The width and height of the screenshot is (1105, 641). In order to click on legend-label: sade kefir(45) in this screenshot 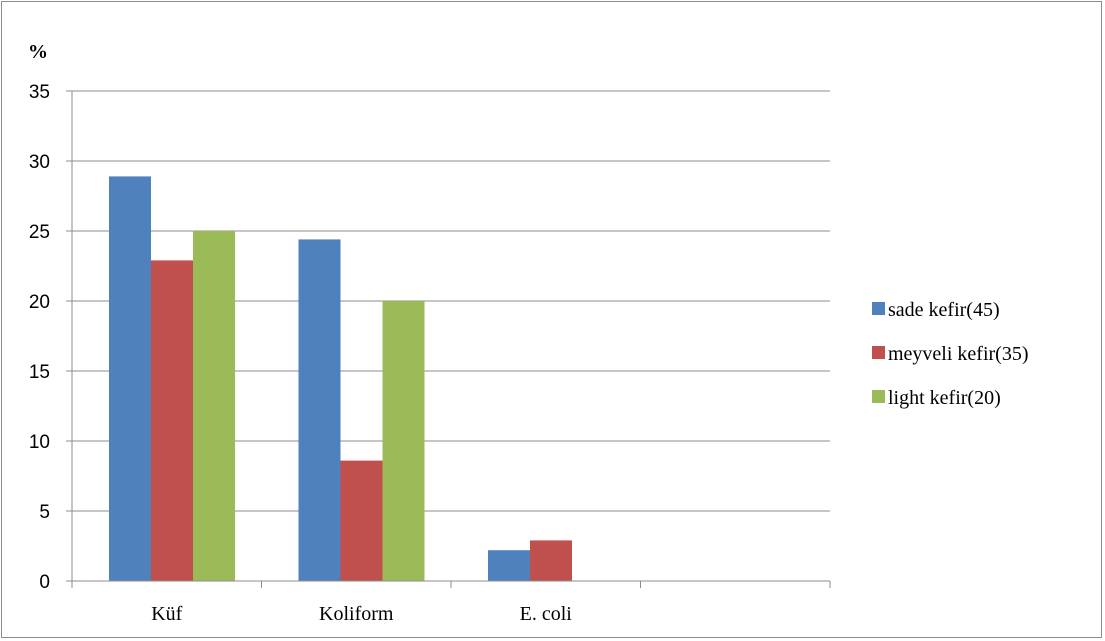, I will do `click(944, 310)`.